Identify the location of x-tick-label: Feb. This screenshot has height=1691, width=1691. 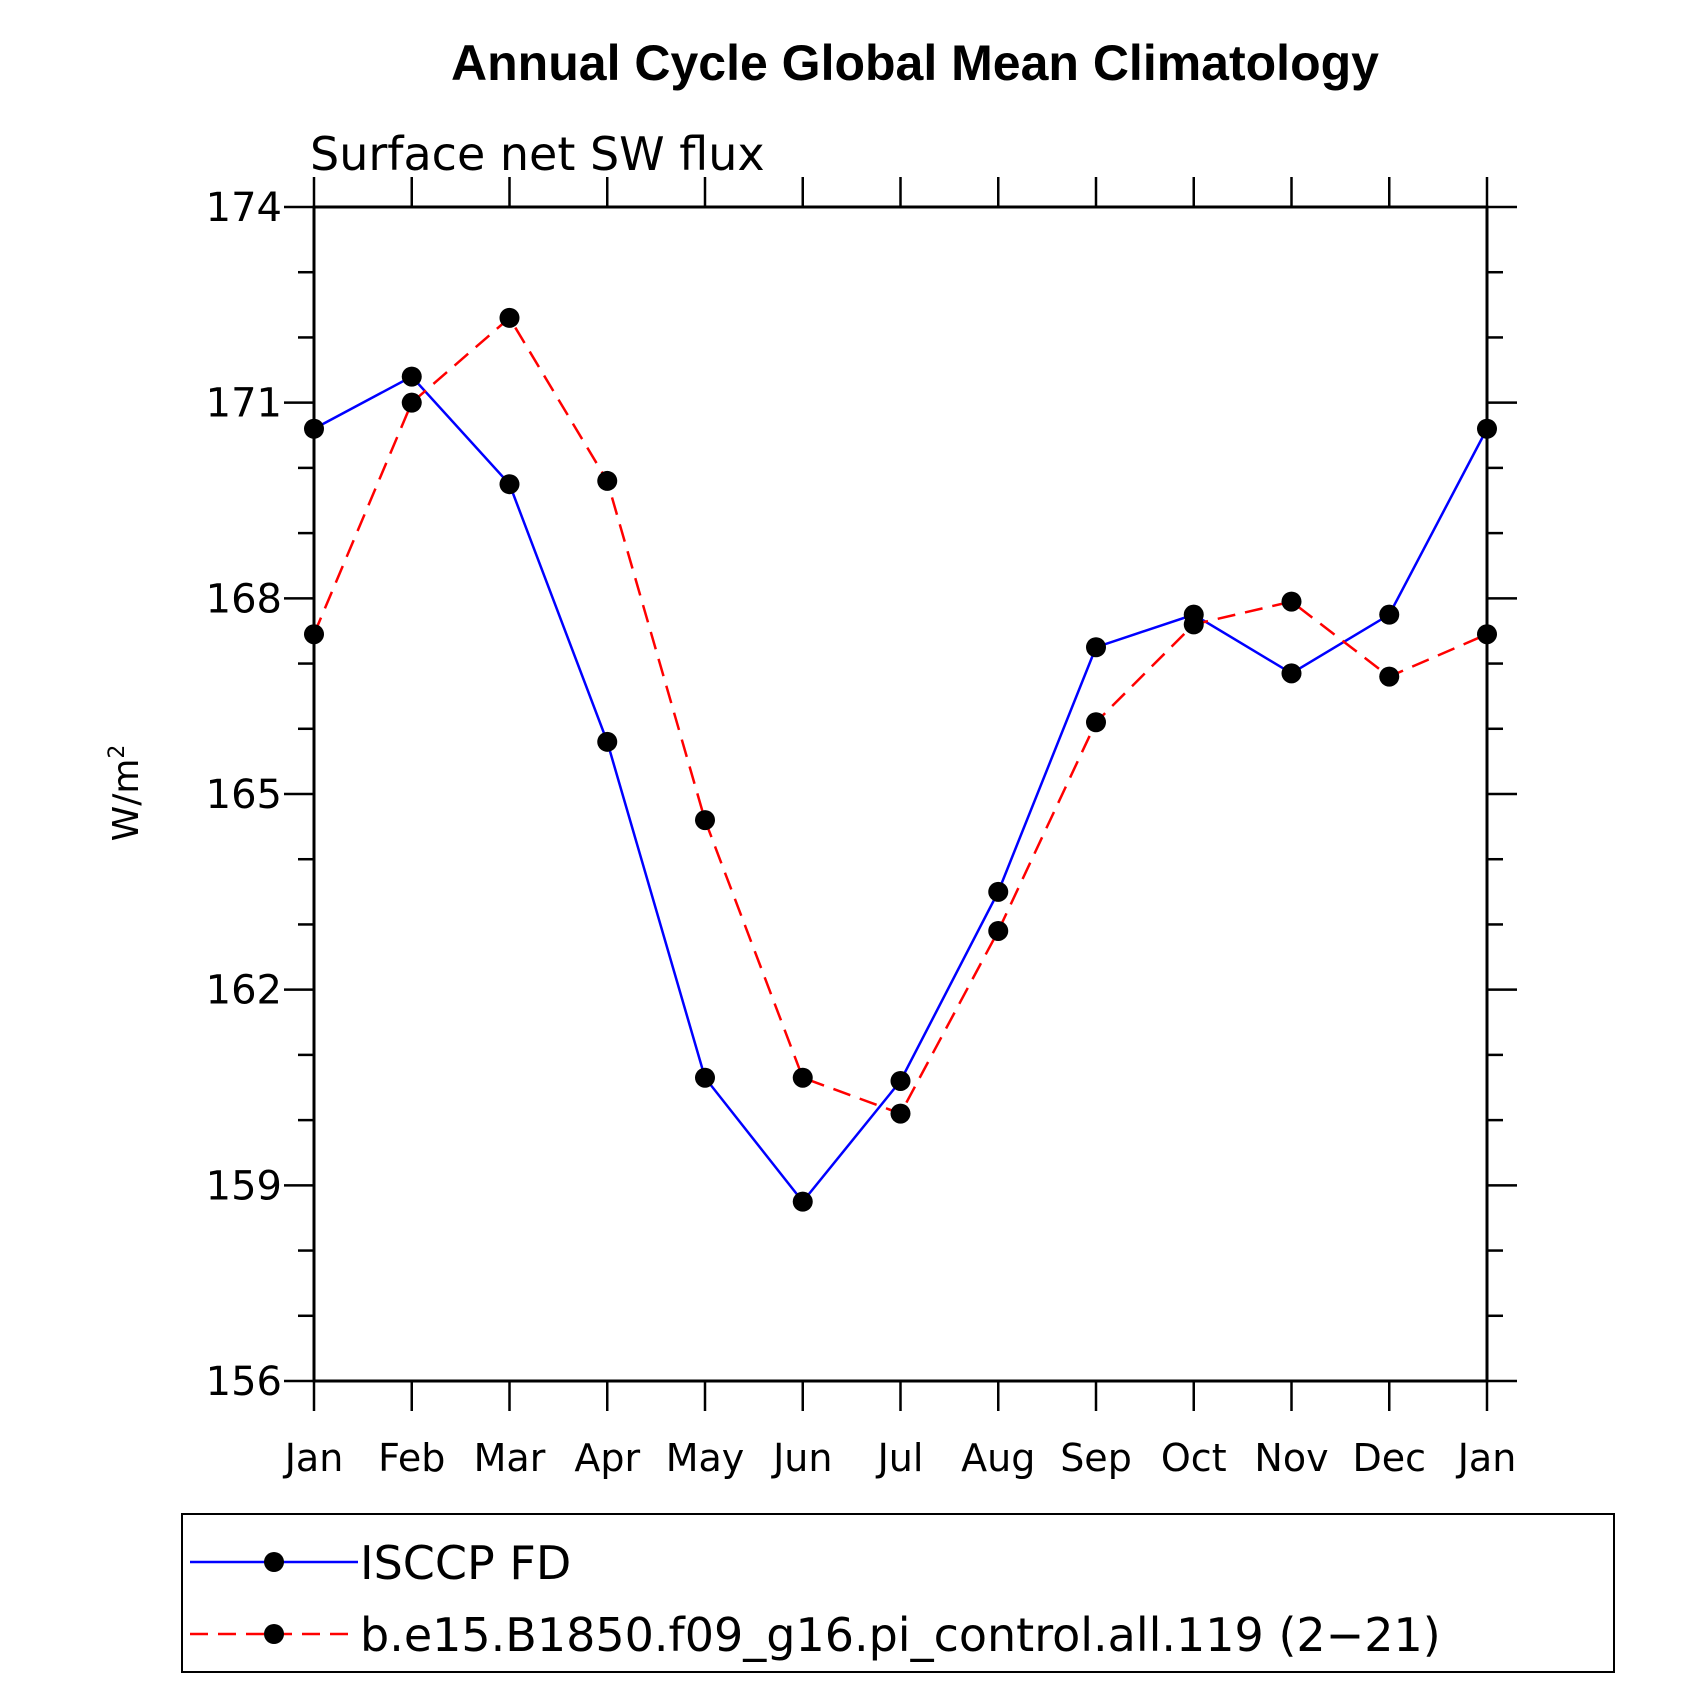
(411, 1458).